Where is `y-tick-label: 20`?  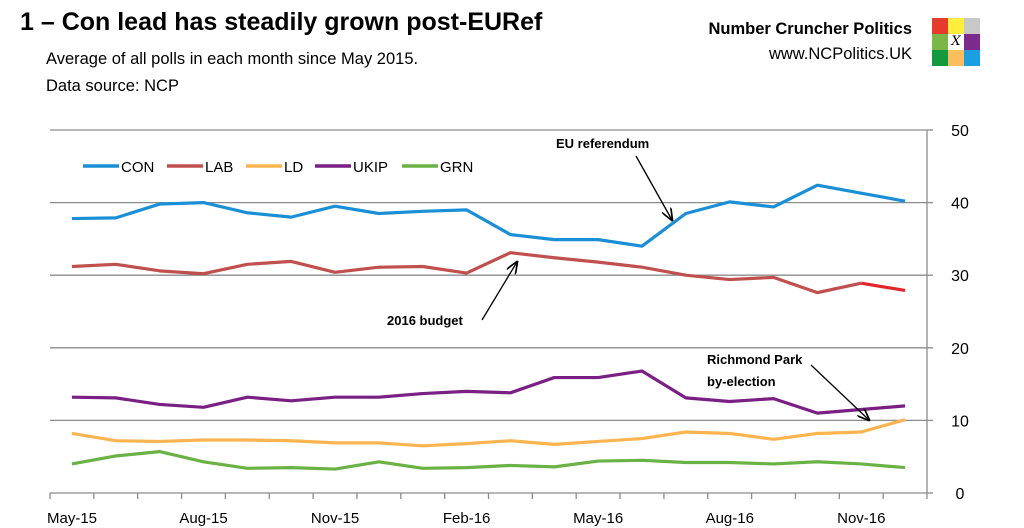 y-tick-label: 20 is located at coordinates (960, 349).